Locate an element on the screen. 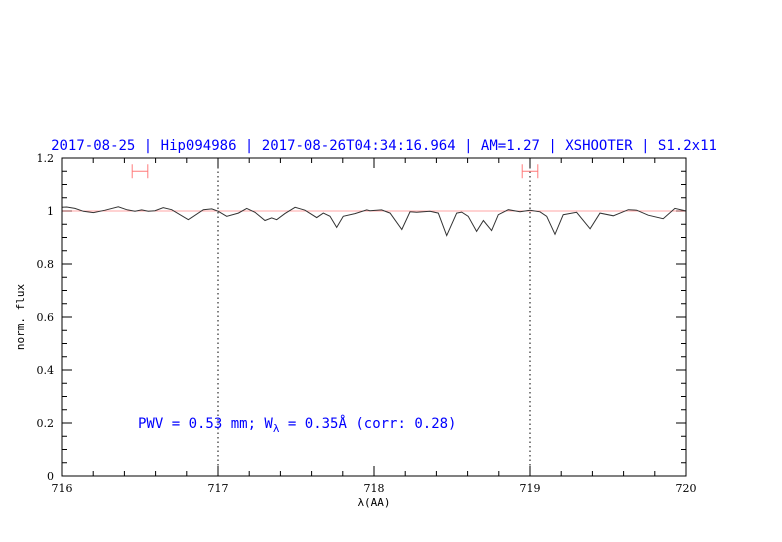 This screenshot has width=782, height=542. y-tick-label: 0.6 is located at coordinates (46, 317).